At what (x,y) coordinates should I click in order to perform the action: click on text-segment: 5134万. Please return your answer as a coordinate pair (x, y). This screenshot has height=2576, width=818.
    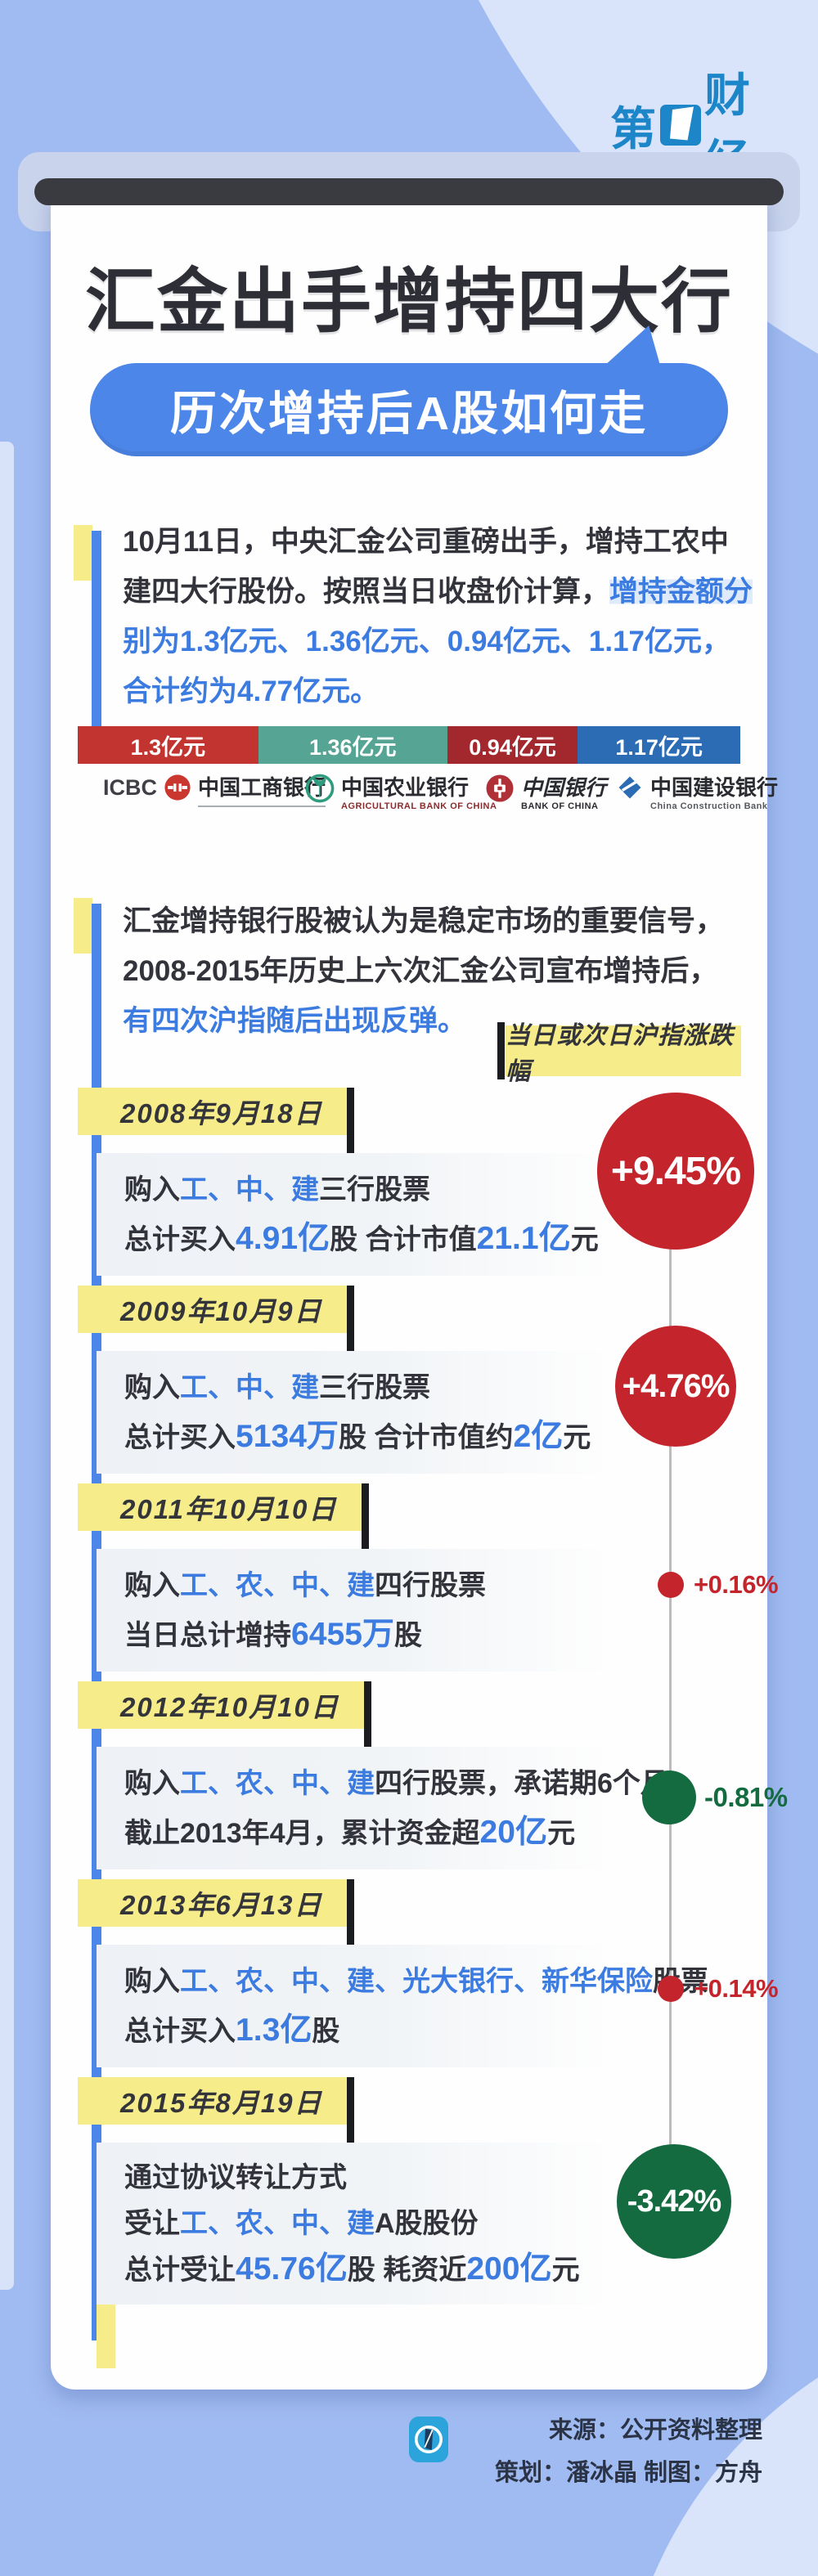
    Looking at the image, I should click on (287, 1436).